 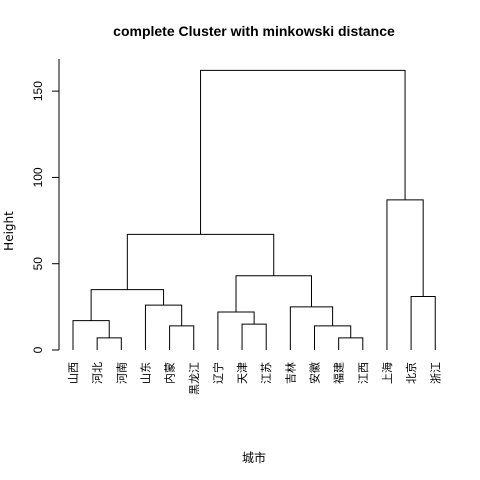 What do you see at coordinates (121, 373) in the screenshot?
I see `leaf-label: 河南` at bounding box center [121, 373].